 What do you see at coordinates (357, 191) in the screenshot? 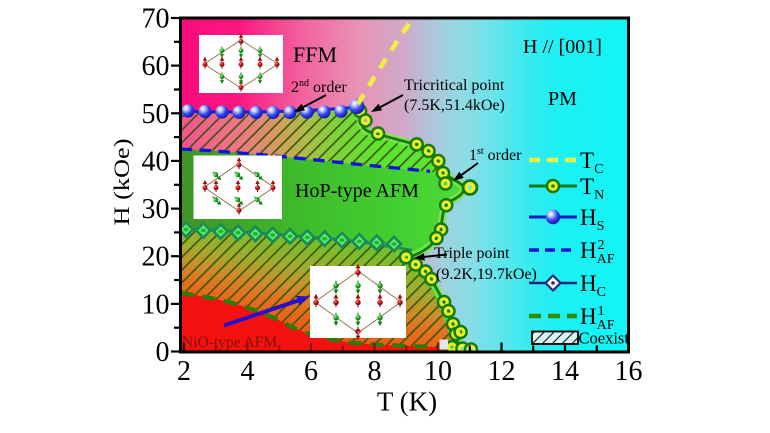
I see `svg-text: HoP-type AFM` at bounding box center [357, 191].